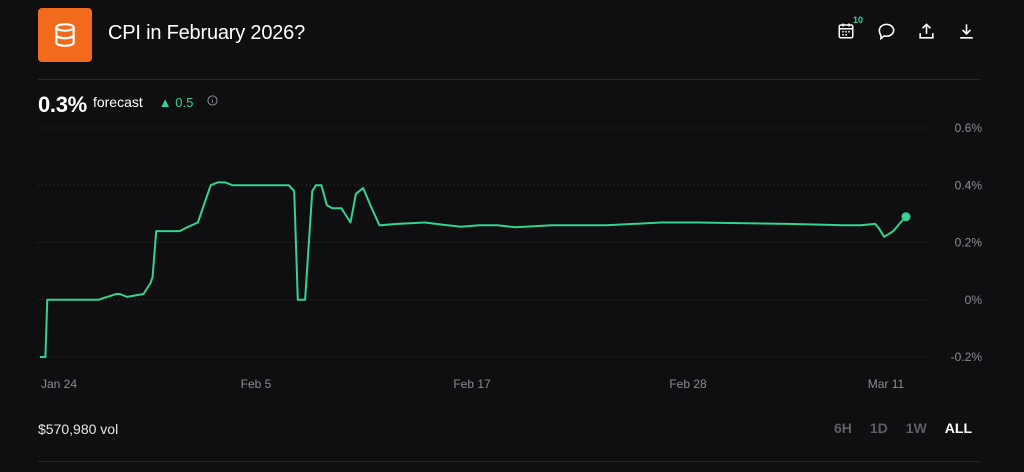 This screenshot has height=472, width=1024. Describe the element at coordinates (906, 217) in the screenshot. I see `last-point-marker` at that location.